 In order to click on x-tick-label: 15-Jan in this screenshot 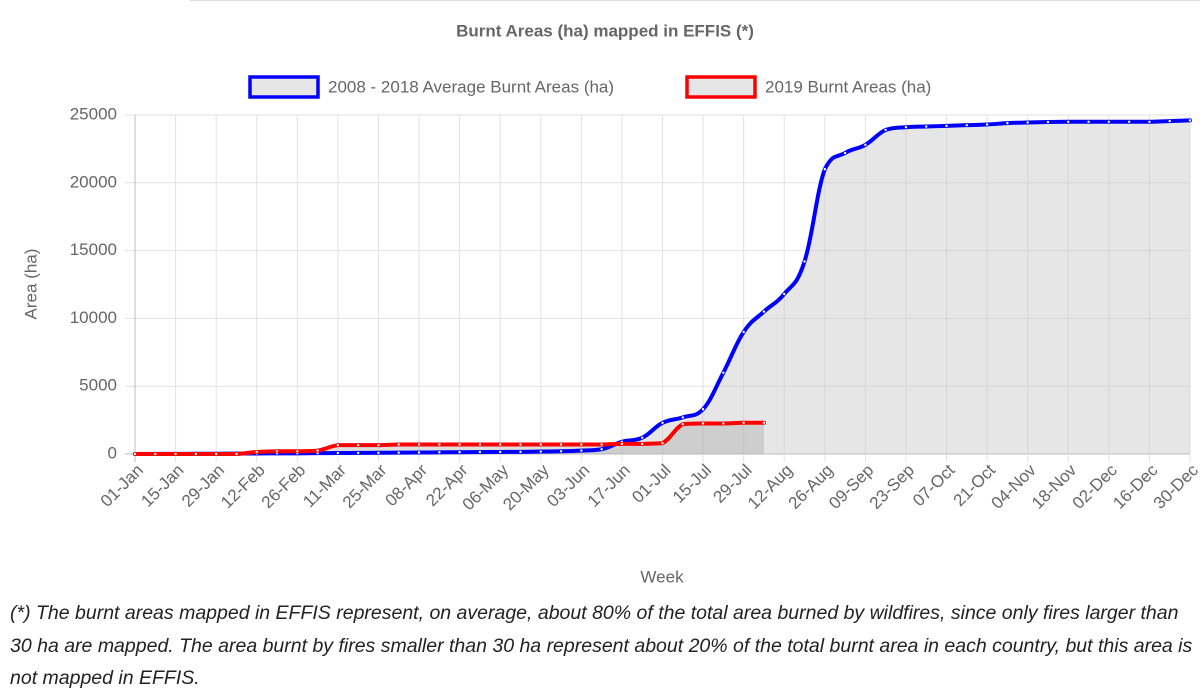, I will do `click(162, 486)`.